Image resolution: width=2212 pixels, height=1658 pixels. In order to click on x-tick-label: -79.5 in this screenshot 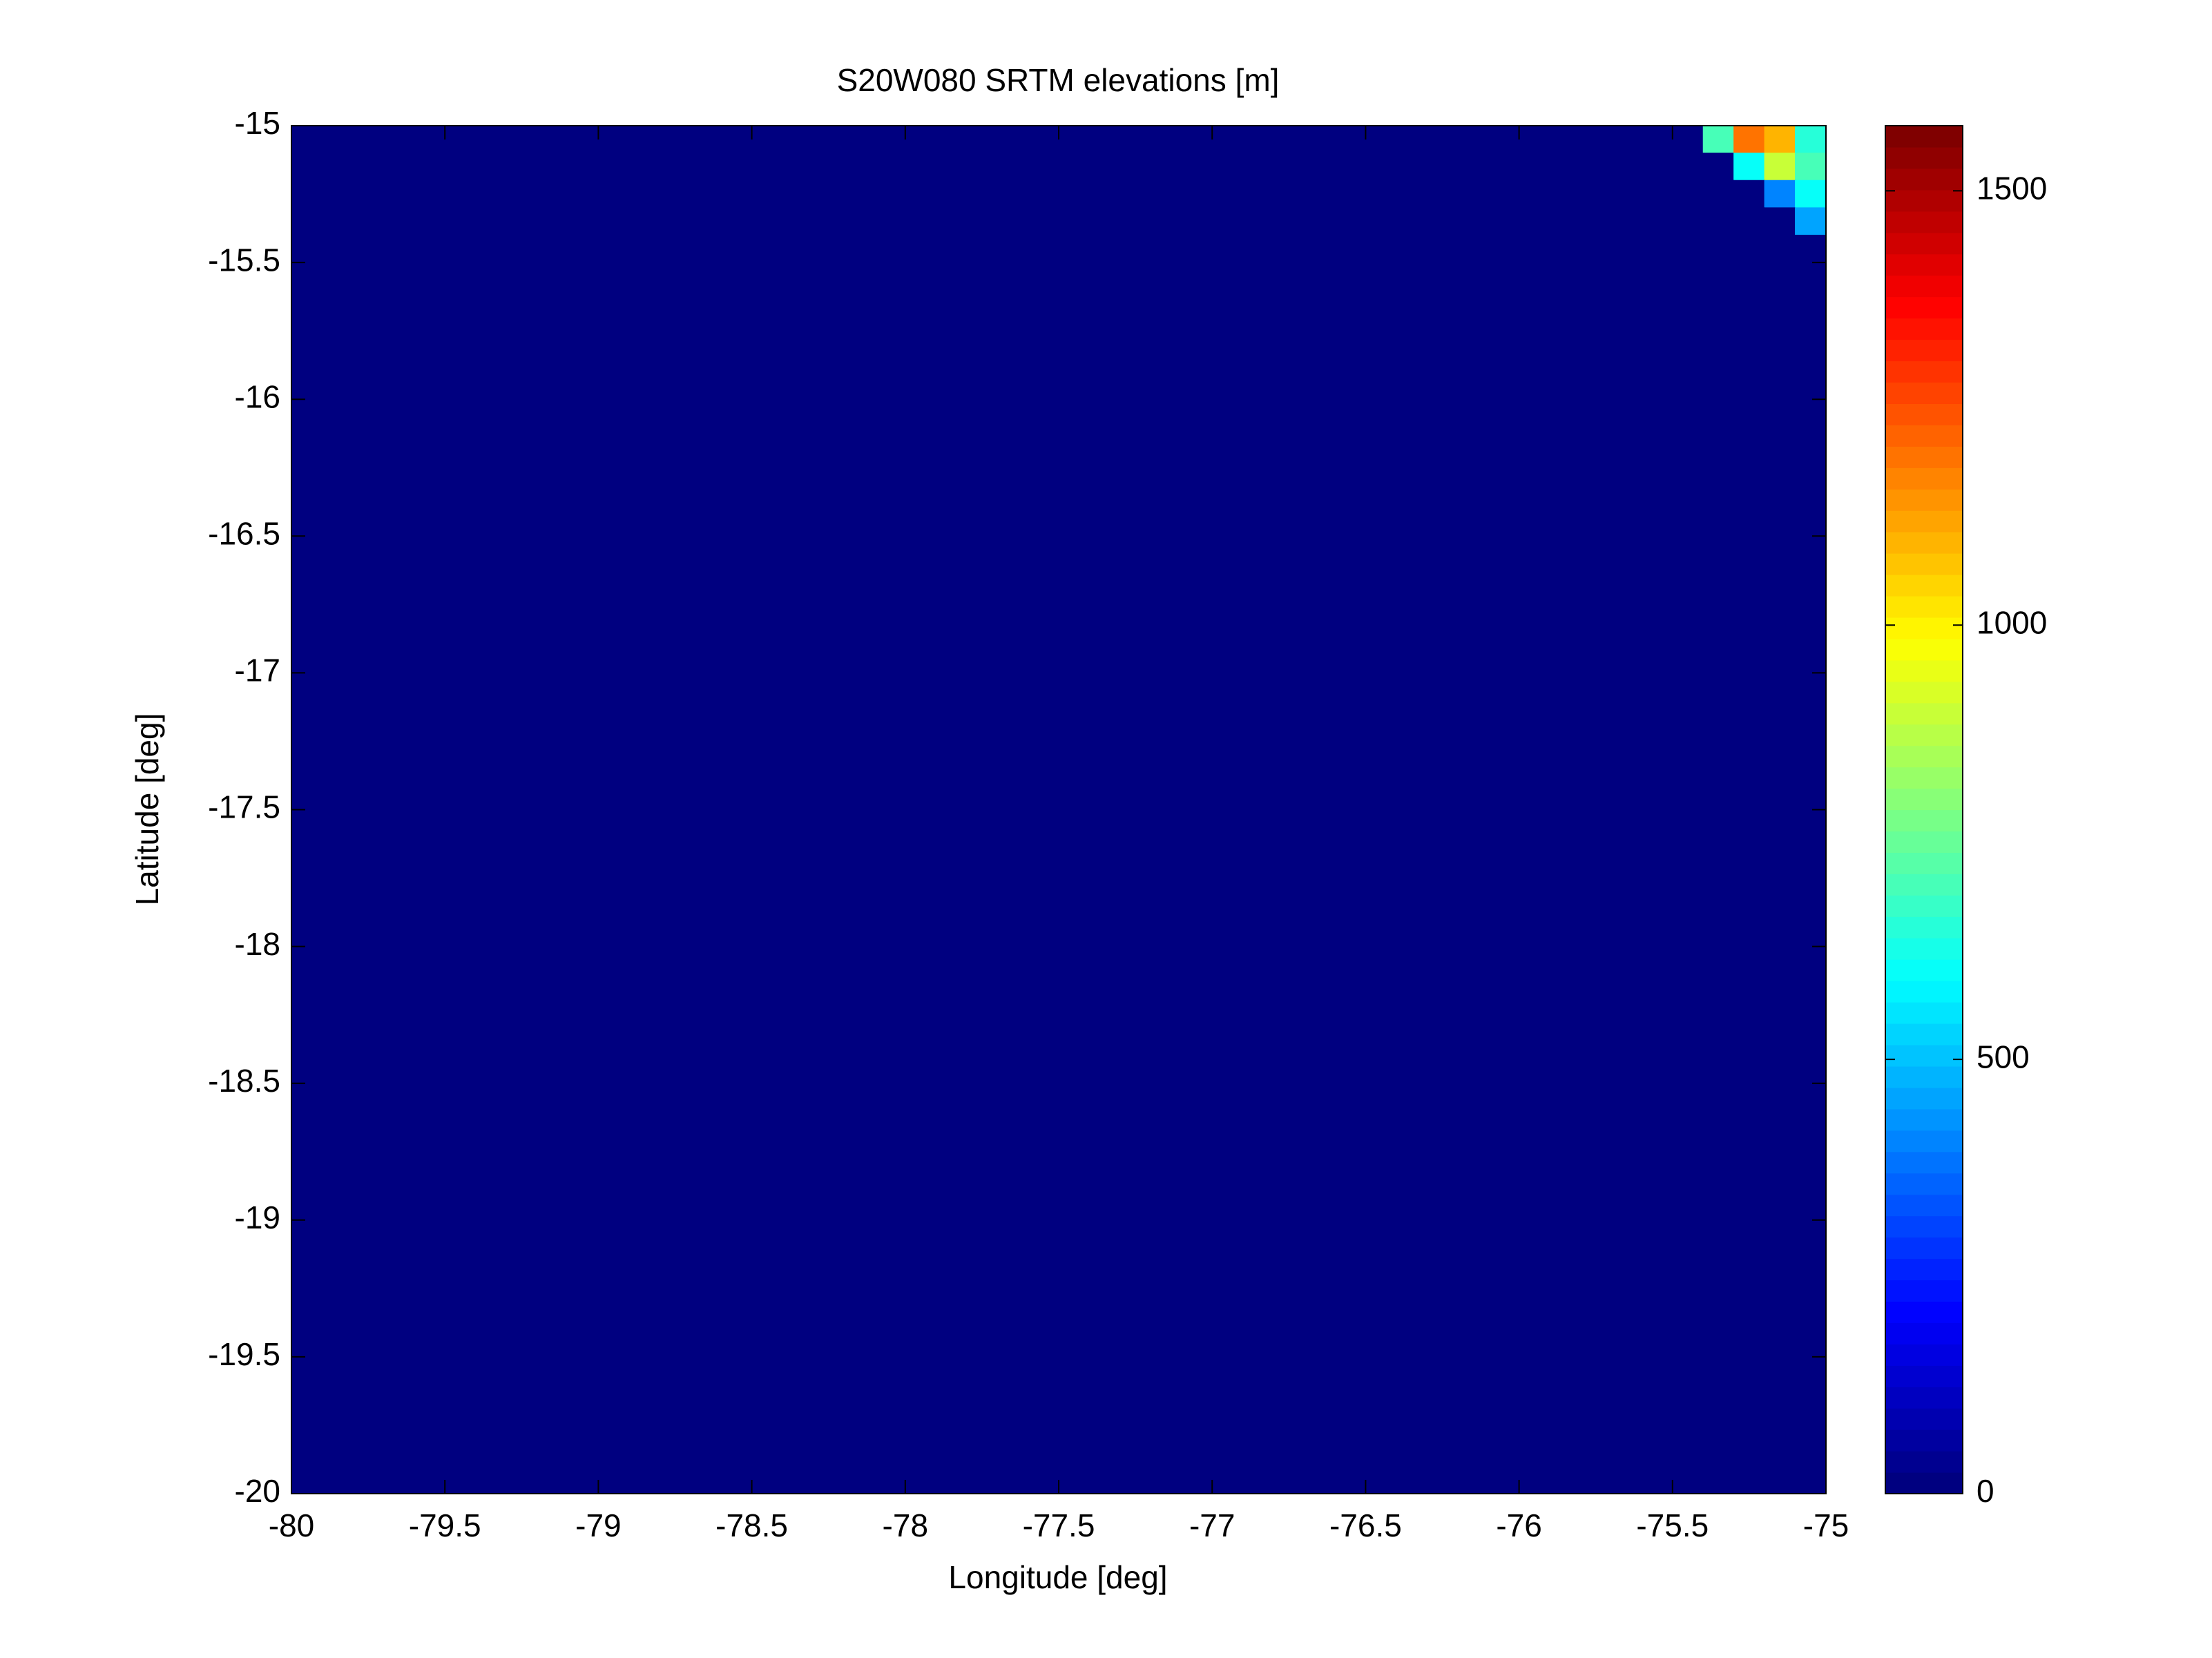, I will do `click(445, 1525)`.